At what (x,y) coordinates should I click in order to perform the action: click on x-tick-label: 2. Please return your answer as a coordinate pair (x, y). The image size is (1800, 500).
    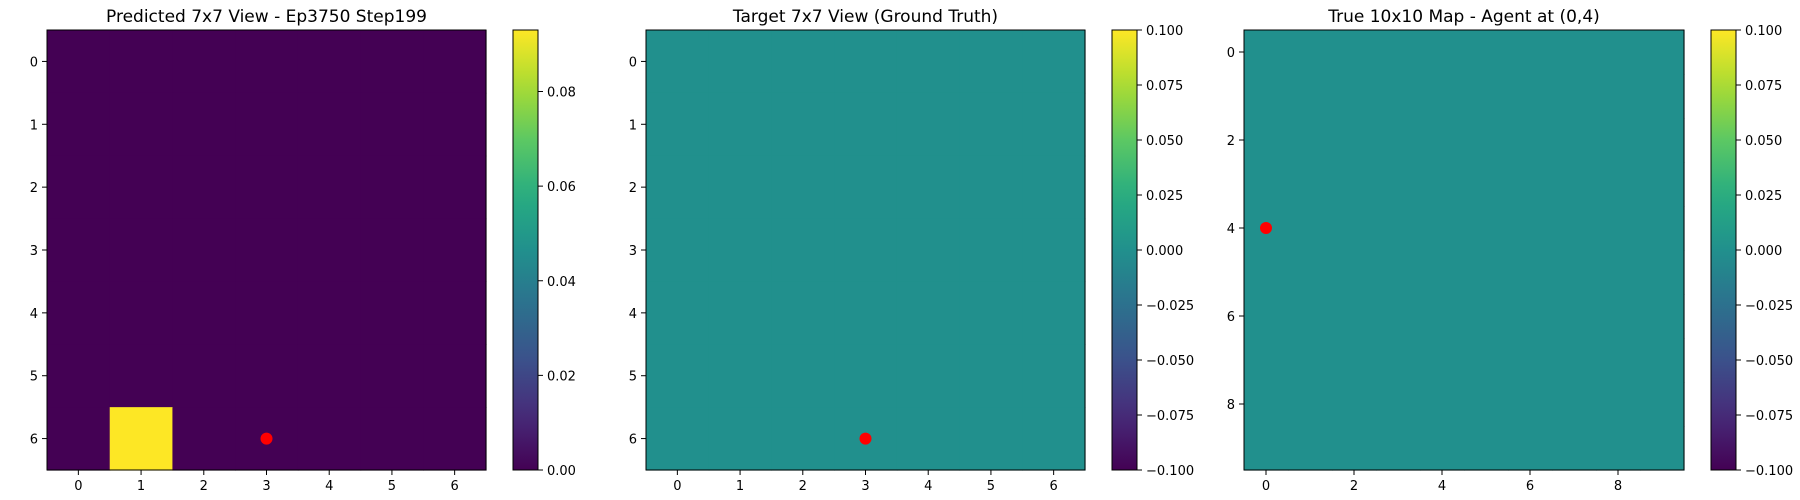
    Looking at the image, I should click on (204, 486).